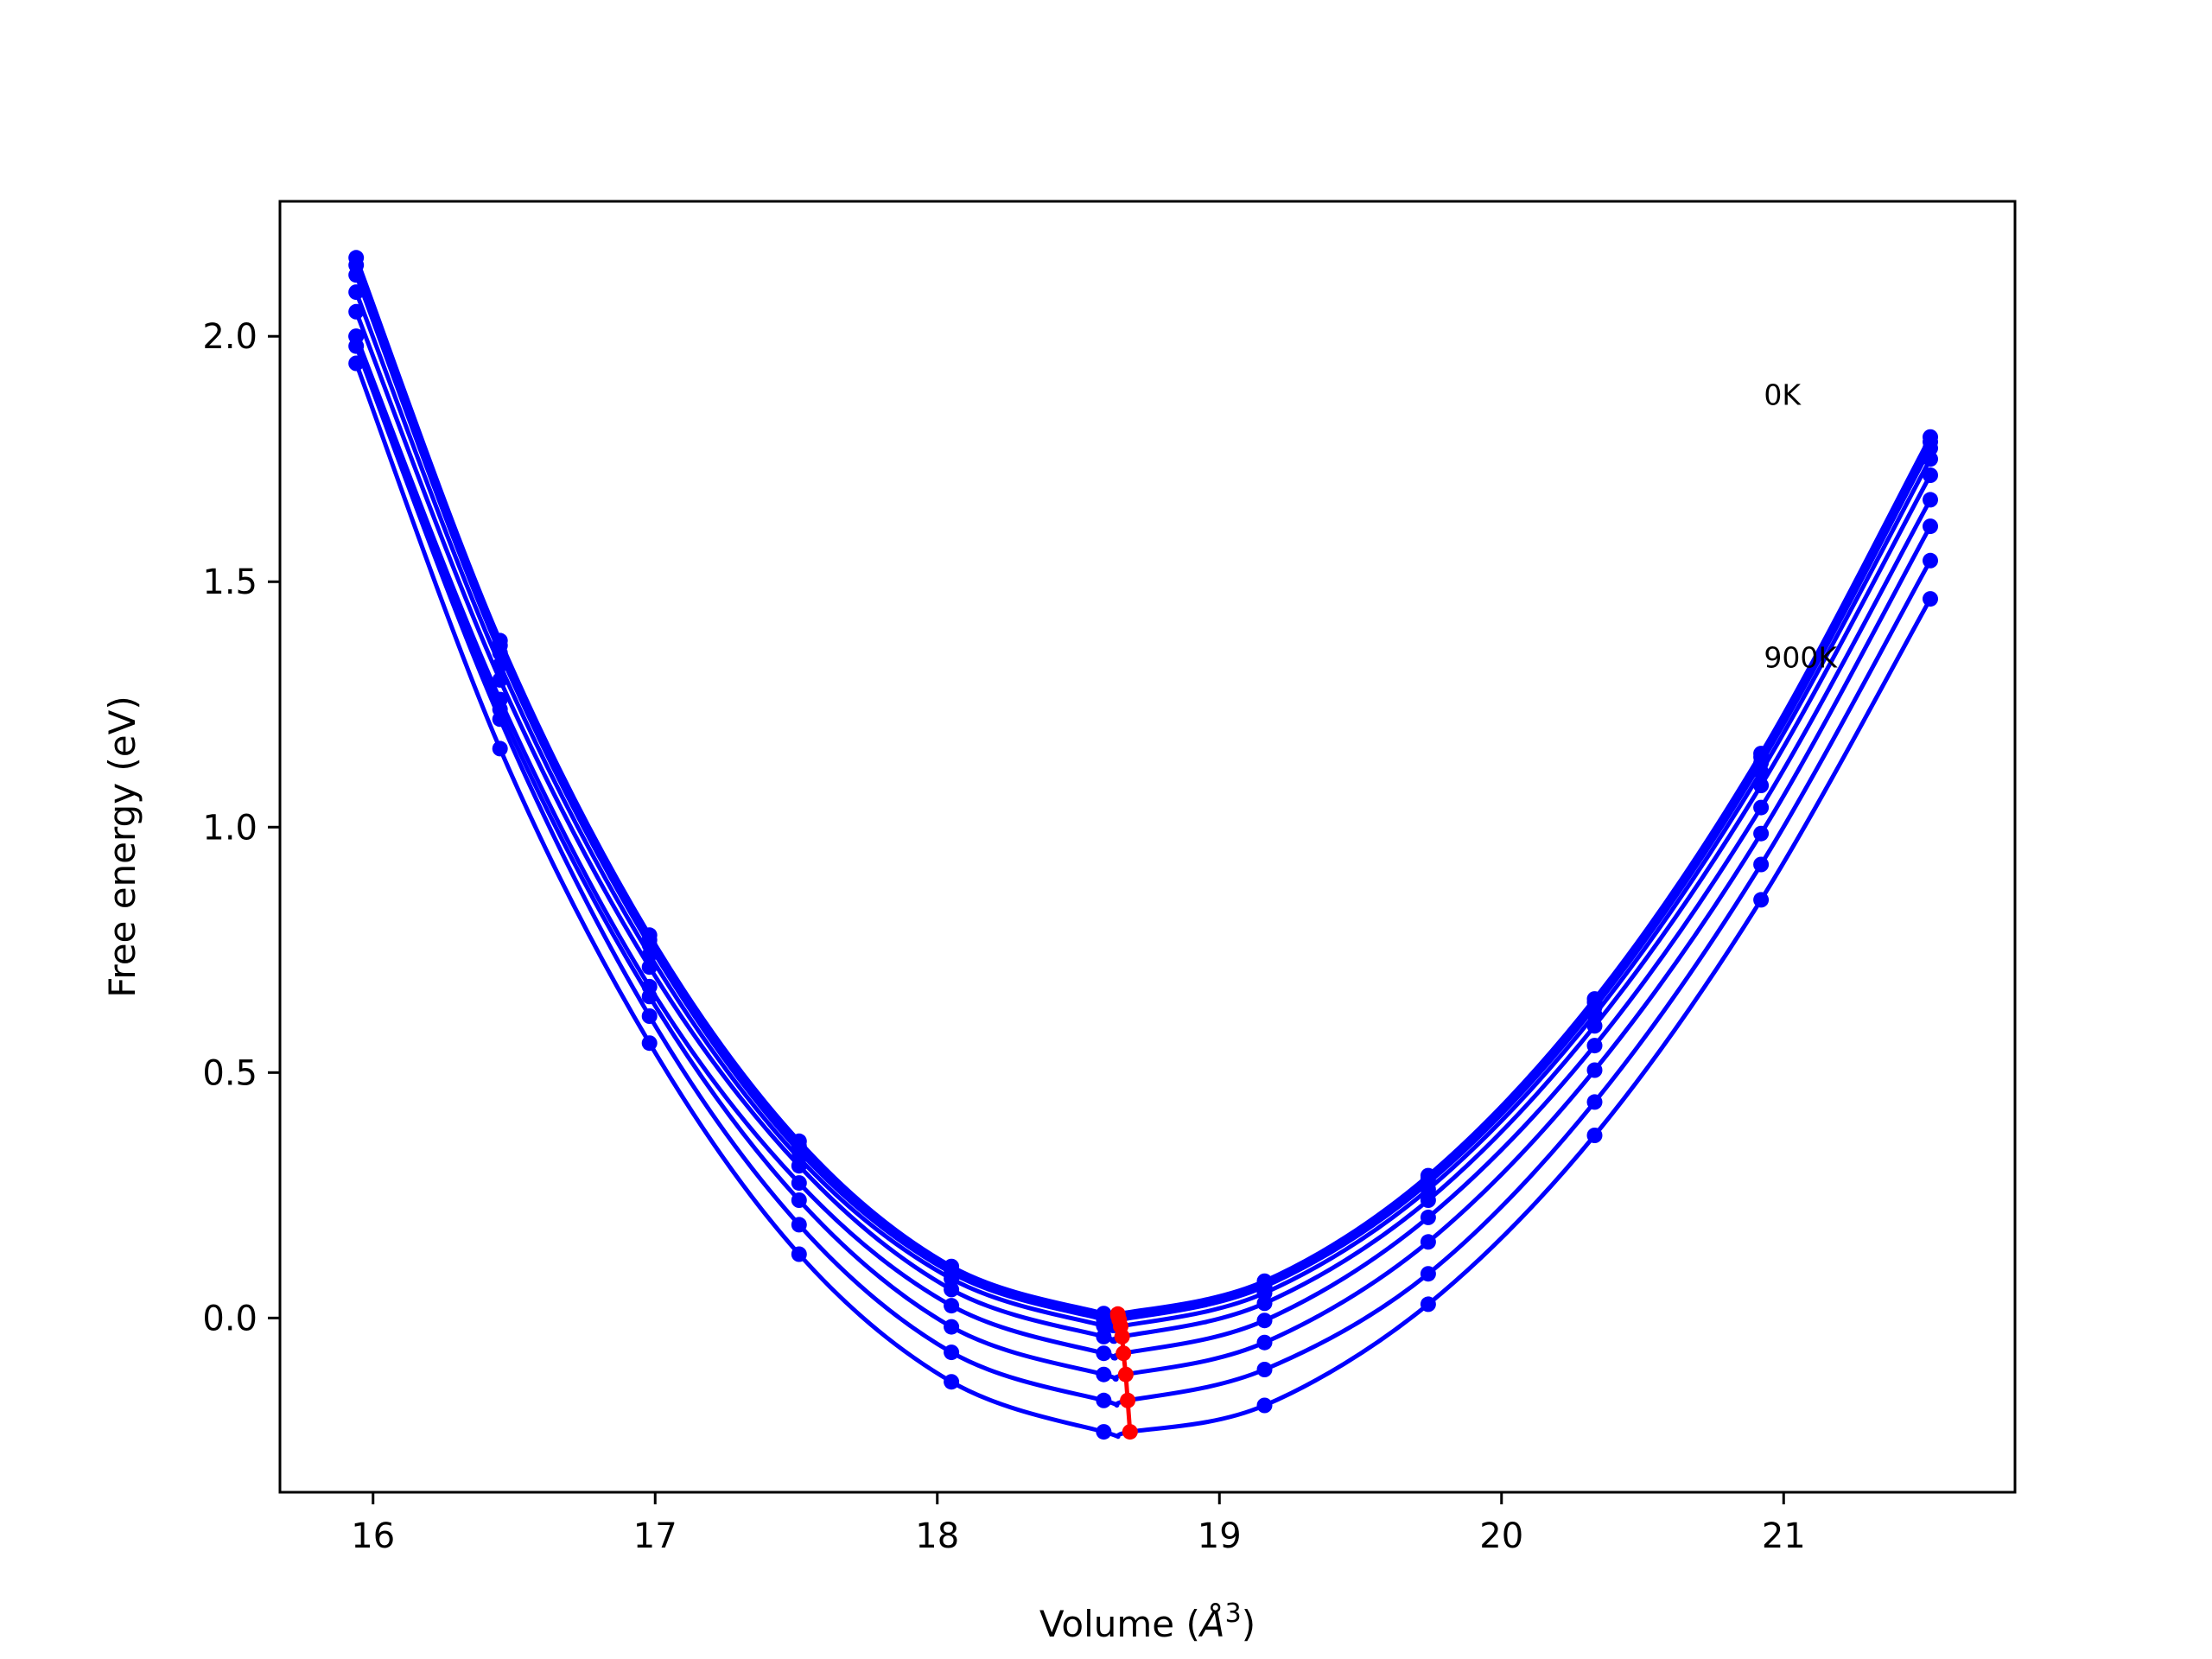 This screenshot has height=1659, width=2212. Describe the element at coordinates (1801, 526) in the screenshot. I see `annotations: 0K 900K` at that location.